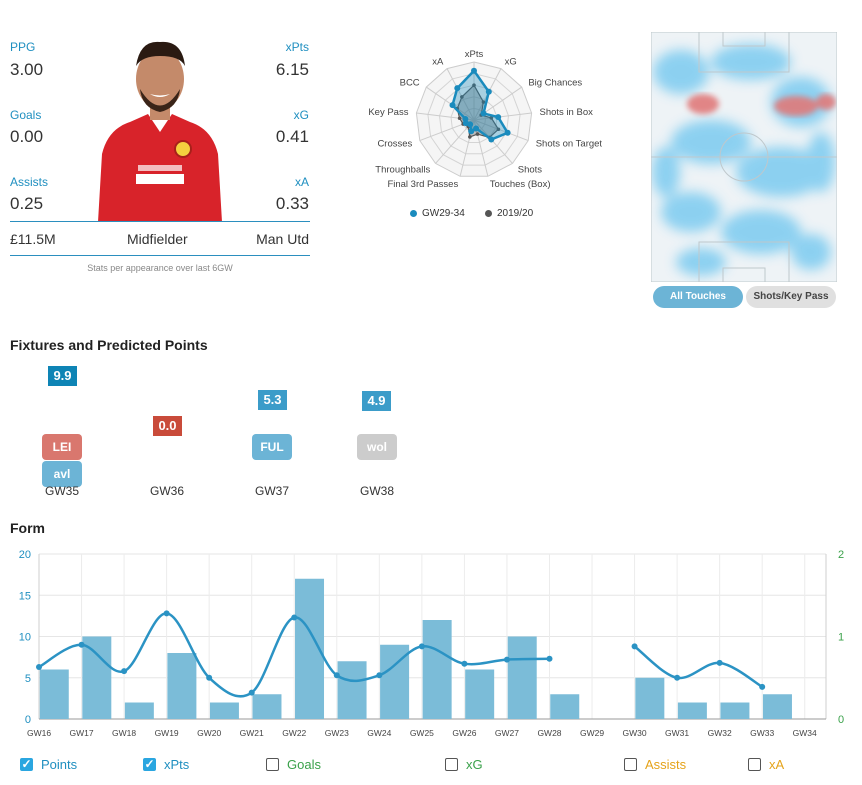 This screenshot has width=862, height=785. What do you see at coordinates (507, 733) in the screenshot?
I see `x-tick-label: GW27` at bounding box center [507, 733].